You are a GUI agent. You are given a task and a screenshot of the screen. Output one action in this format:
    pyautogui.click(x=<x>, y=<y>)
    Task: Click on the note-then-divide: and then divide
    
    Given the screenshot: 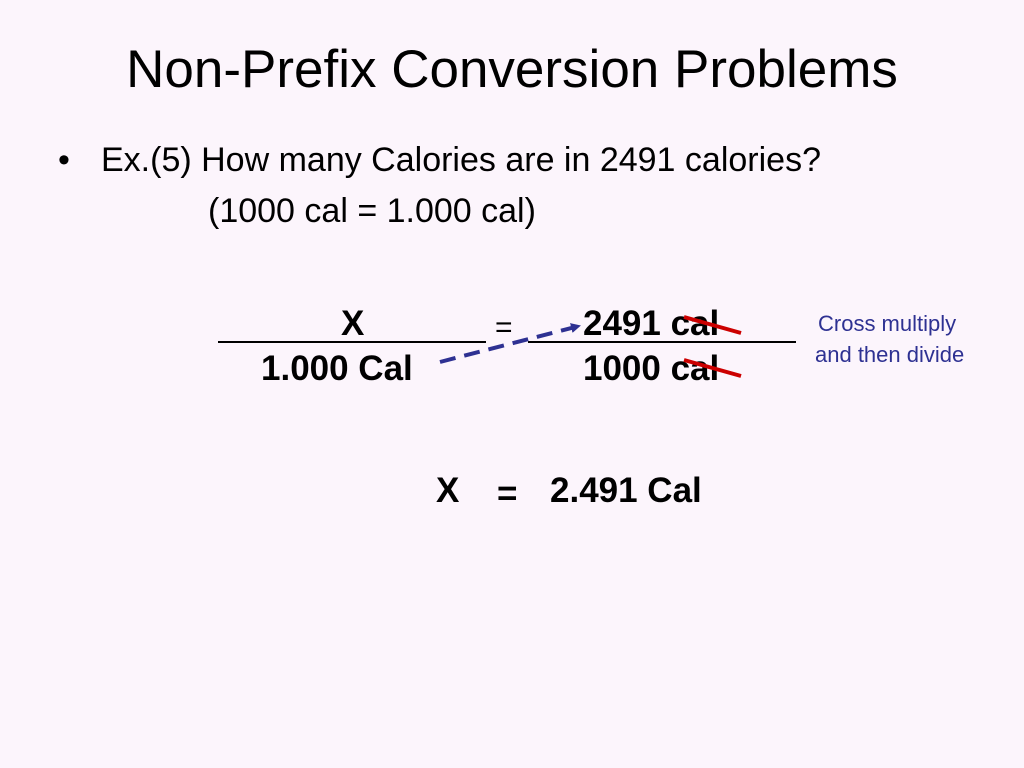 What is the action you would take?
    pyautogui.click(x=890, y=354)
    